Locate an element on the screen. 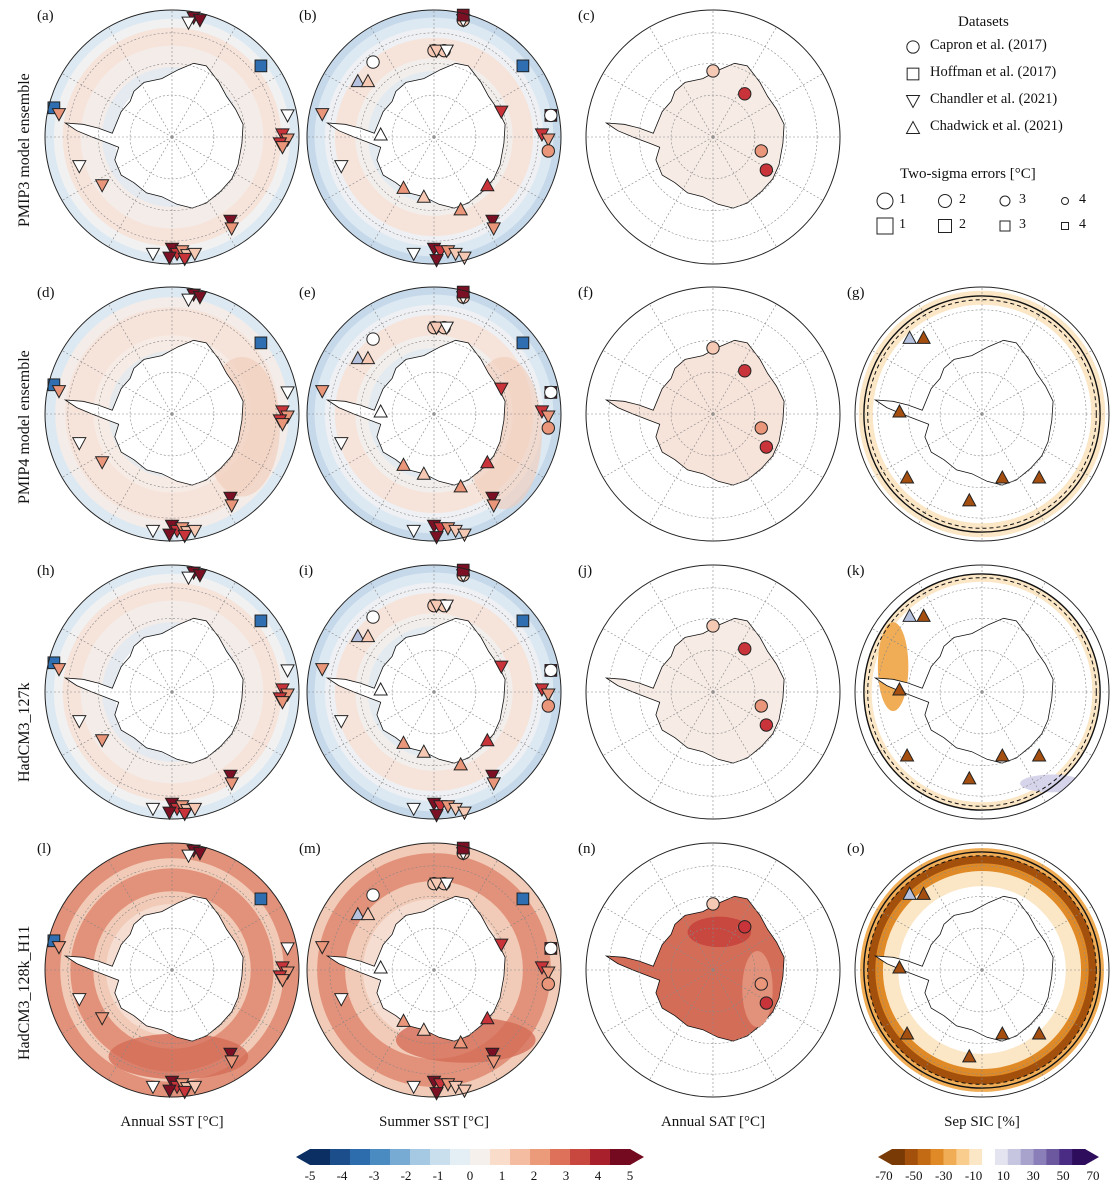  colorbar-tick-label: 70 is located at coordinates (1093, 1175).